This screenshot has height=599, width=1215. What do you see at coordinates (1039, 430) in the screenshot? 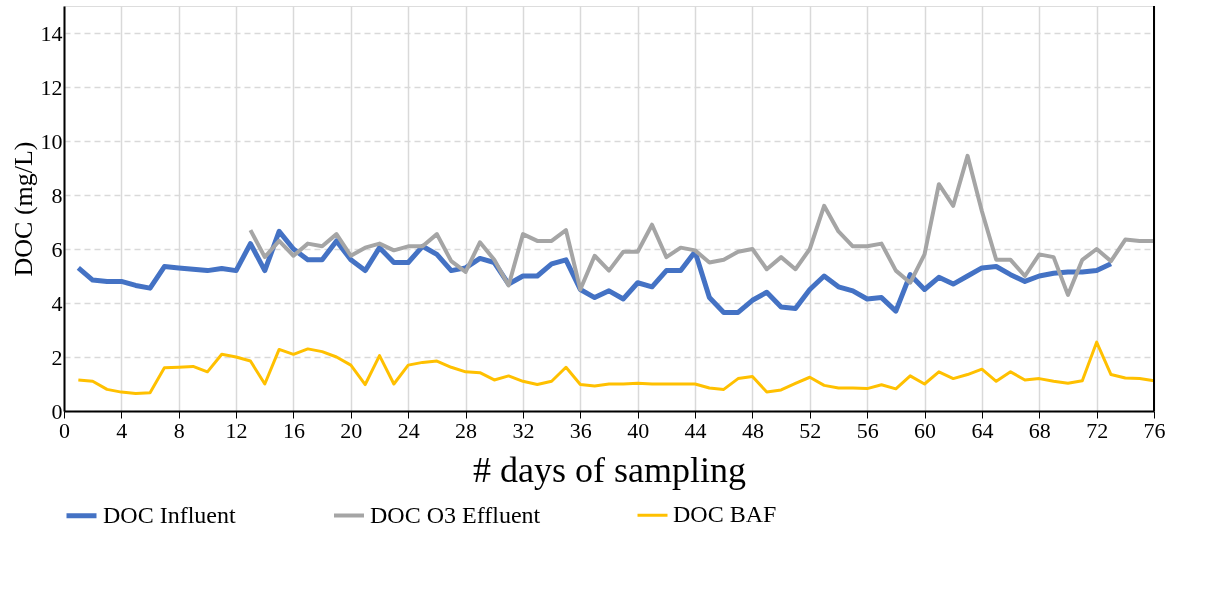
I see `x-tick-label: 68` at bounding box center [1039, 430].